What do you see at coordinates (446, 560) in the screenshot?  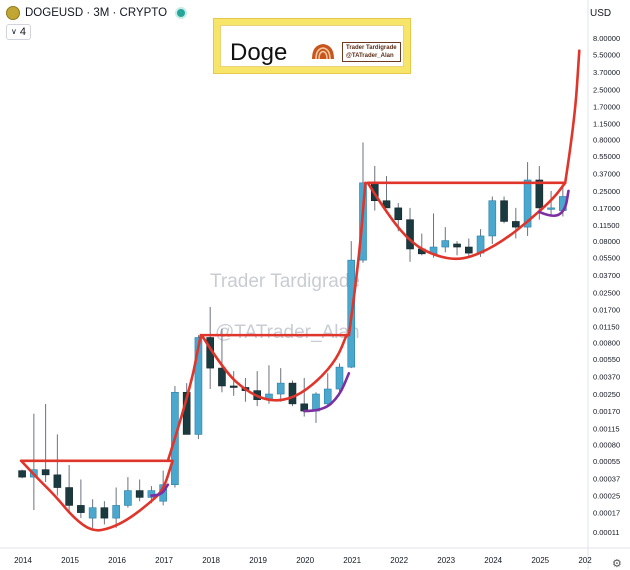 I see `x-tick-label: 2023` at bounding box center [446, 560].